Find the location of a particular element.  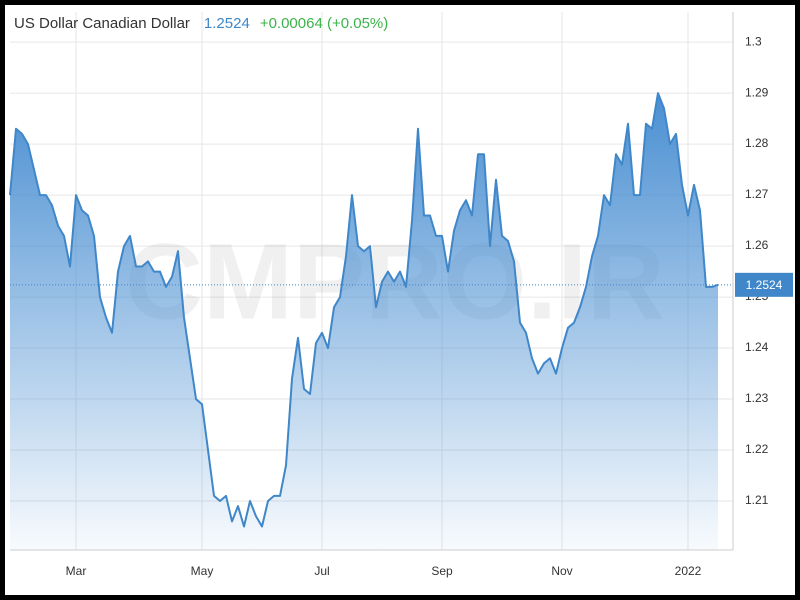

last-price-box is located at coordinates (764, 284).